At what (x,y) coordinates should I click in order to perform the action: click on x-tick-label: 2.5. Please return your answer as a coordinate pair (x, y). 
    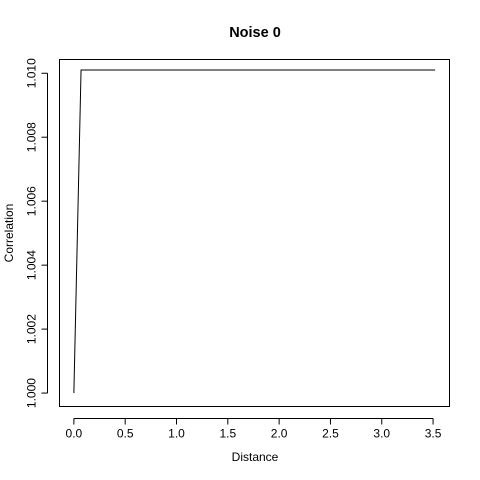
    Looking at the image, I should click on (330, 434).